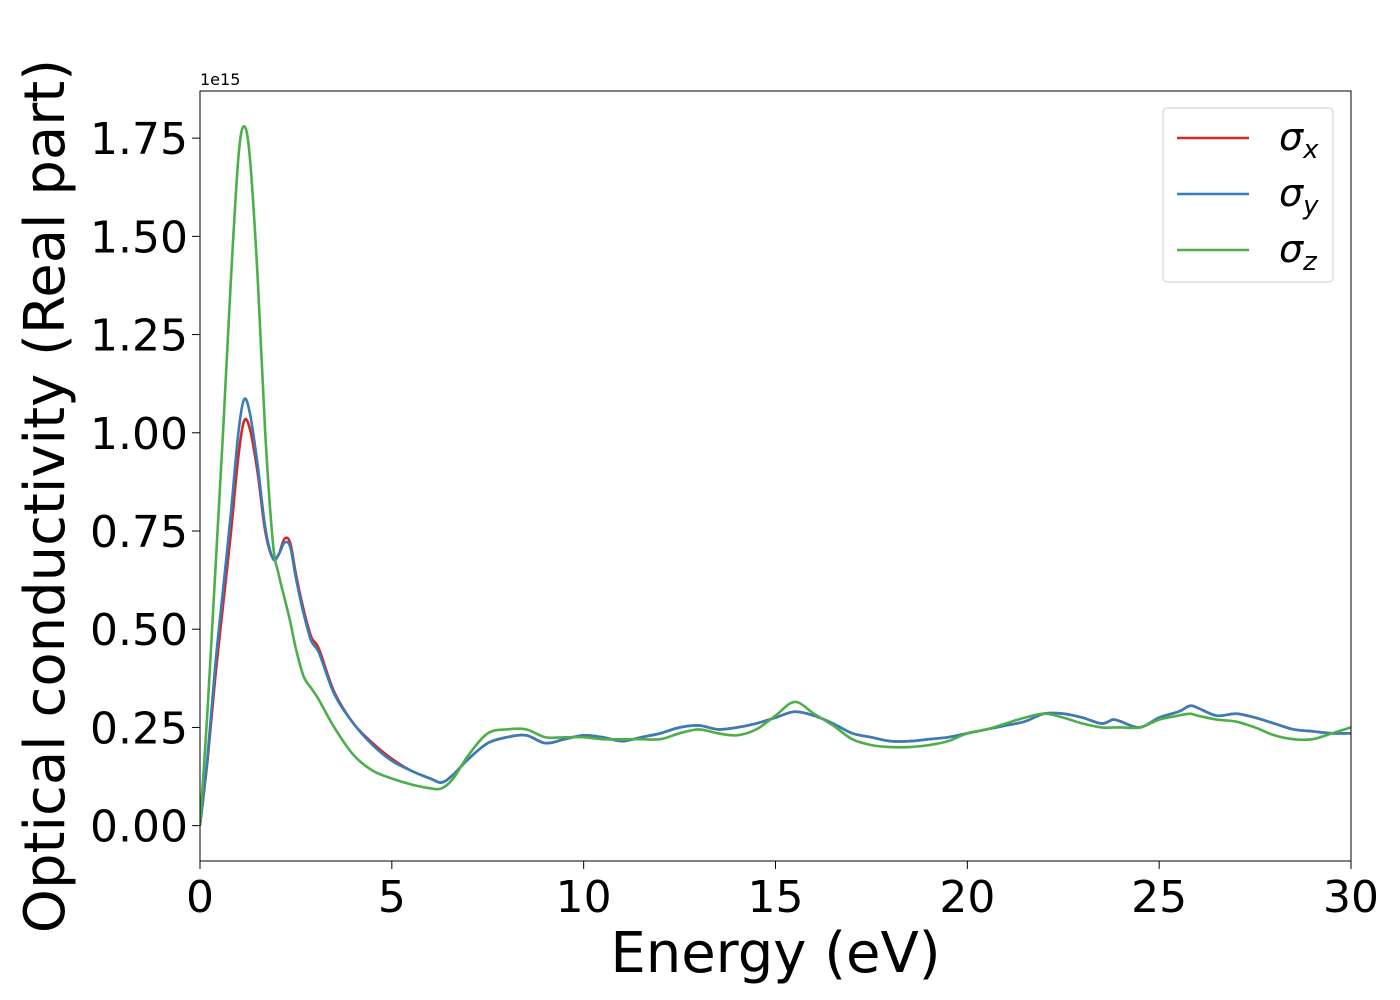 The height and width of the screenshot is (1000, 1400). Describe the element at coordinates (392, 897) in the screenshot. I see `x-tick-label: 5` at that location.